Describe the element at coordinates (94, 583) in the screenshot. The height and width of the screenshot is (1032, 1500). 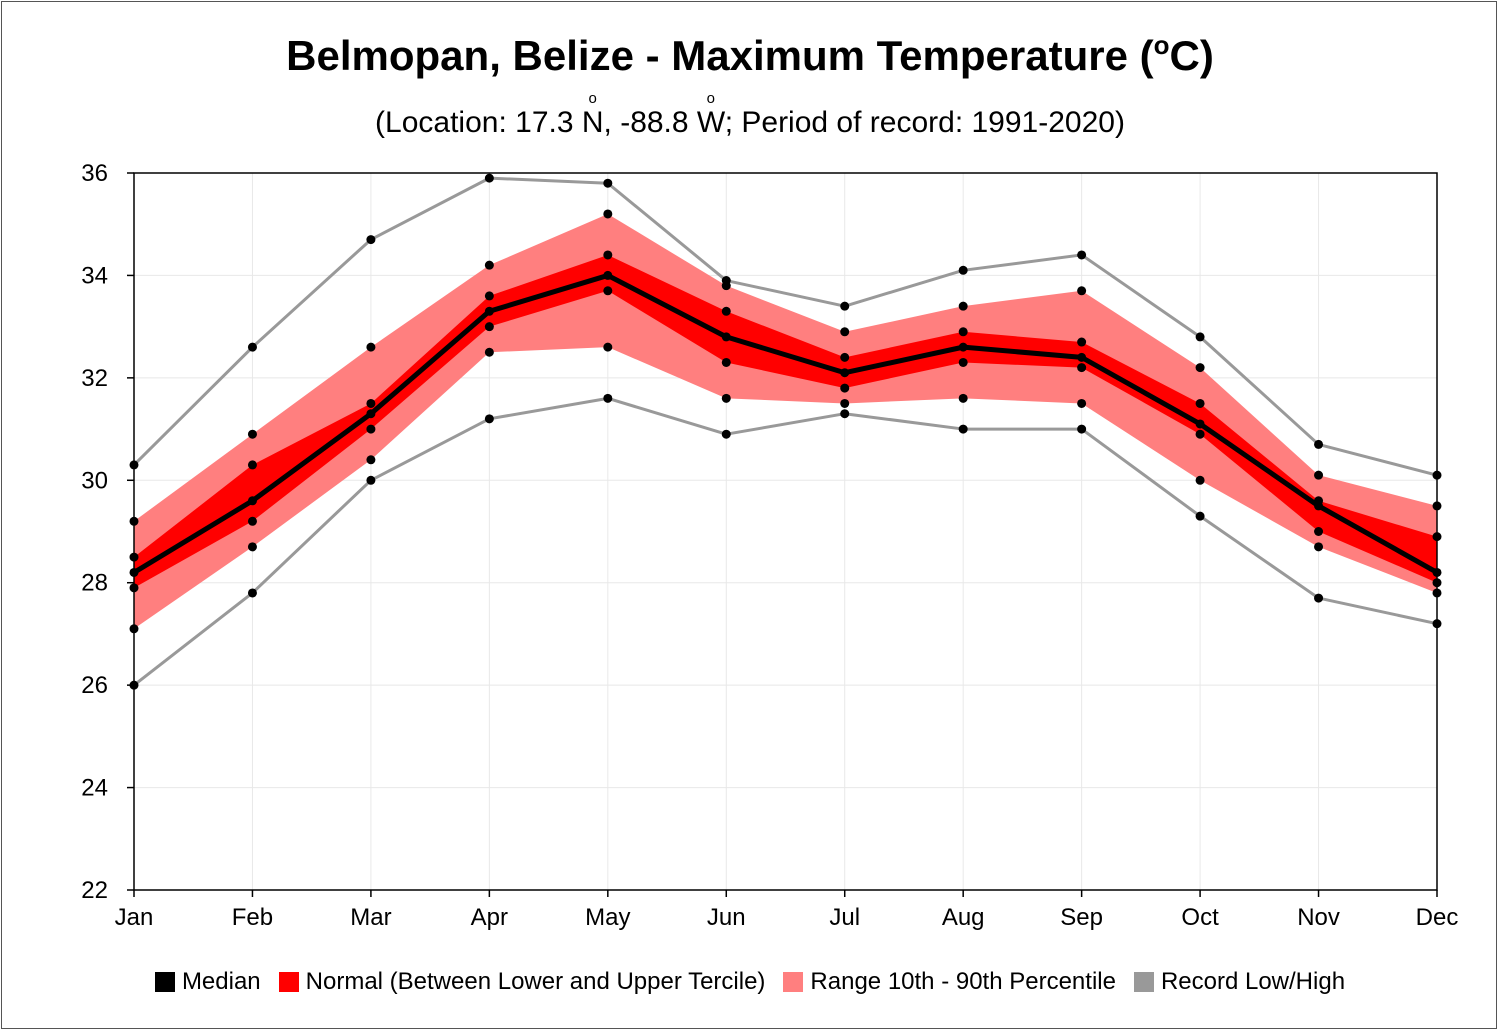
I see `y-tick-label: 28` at that location.